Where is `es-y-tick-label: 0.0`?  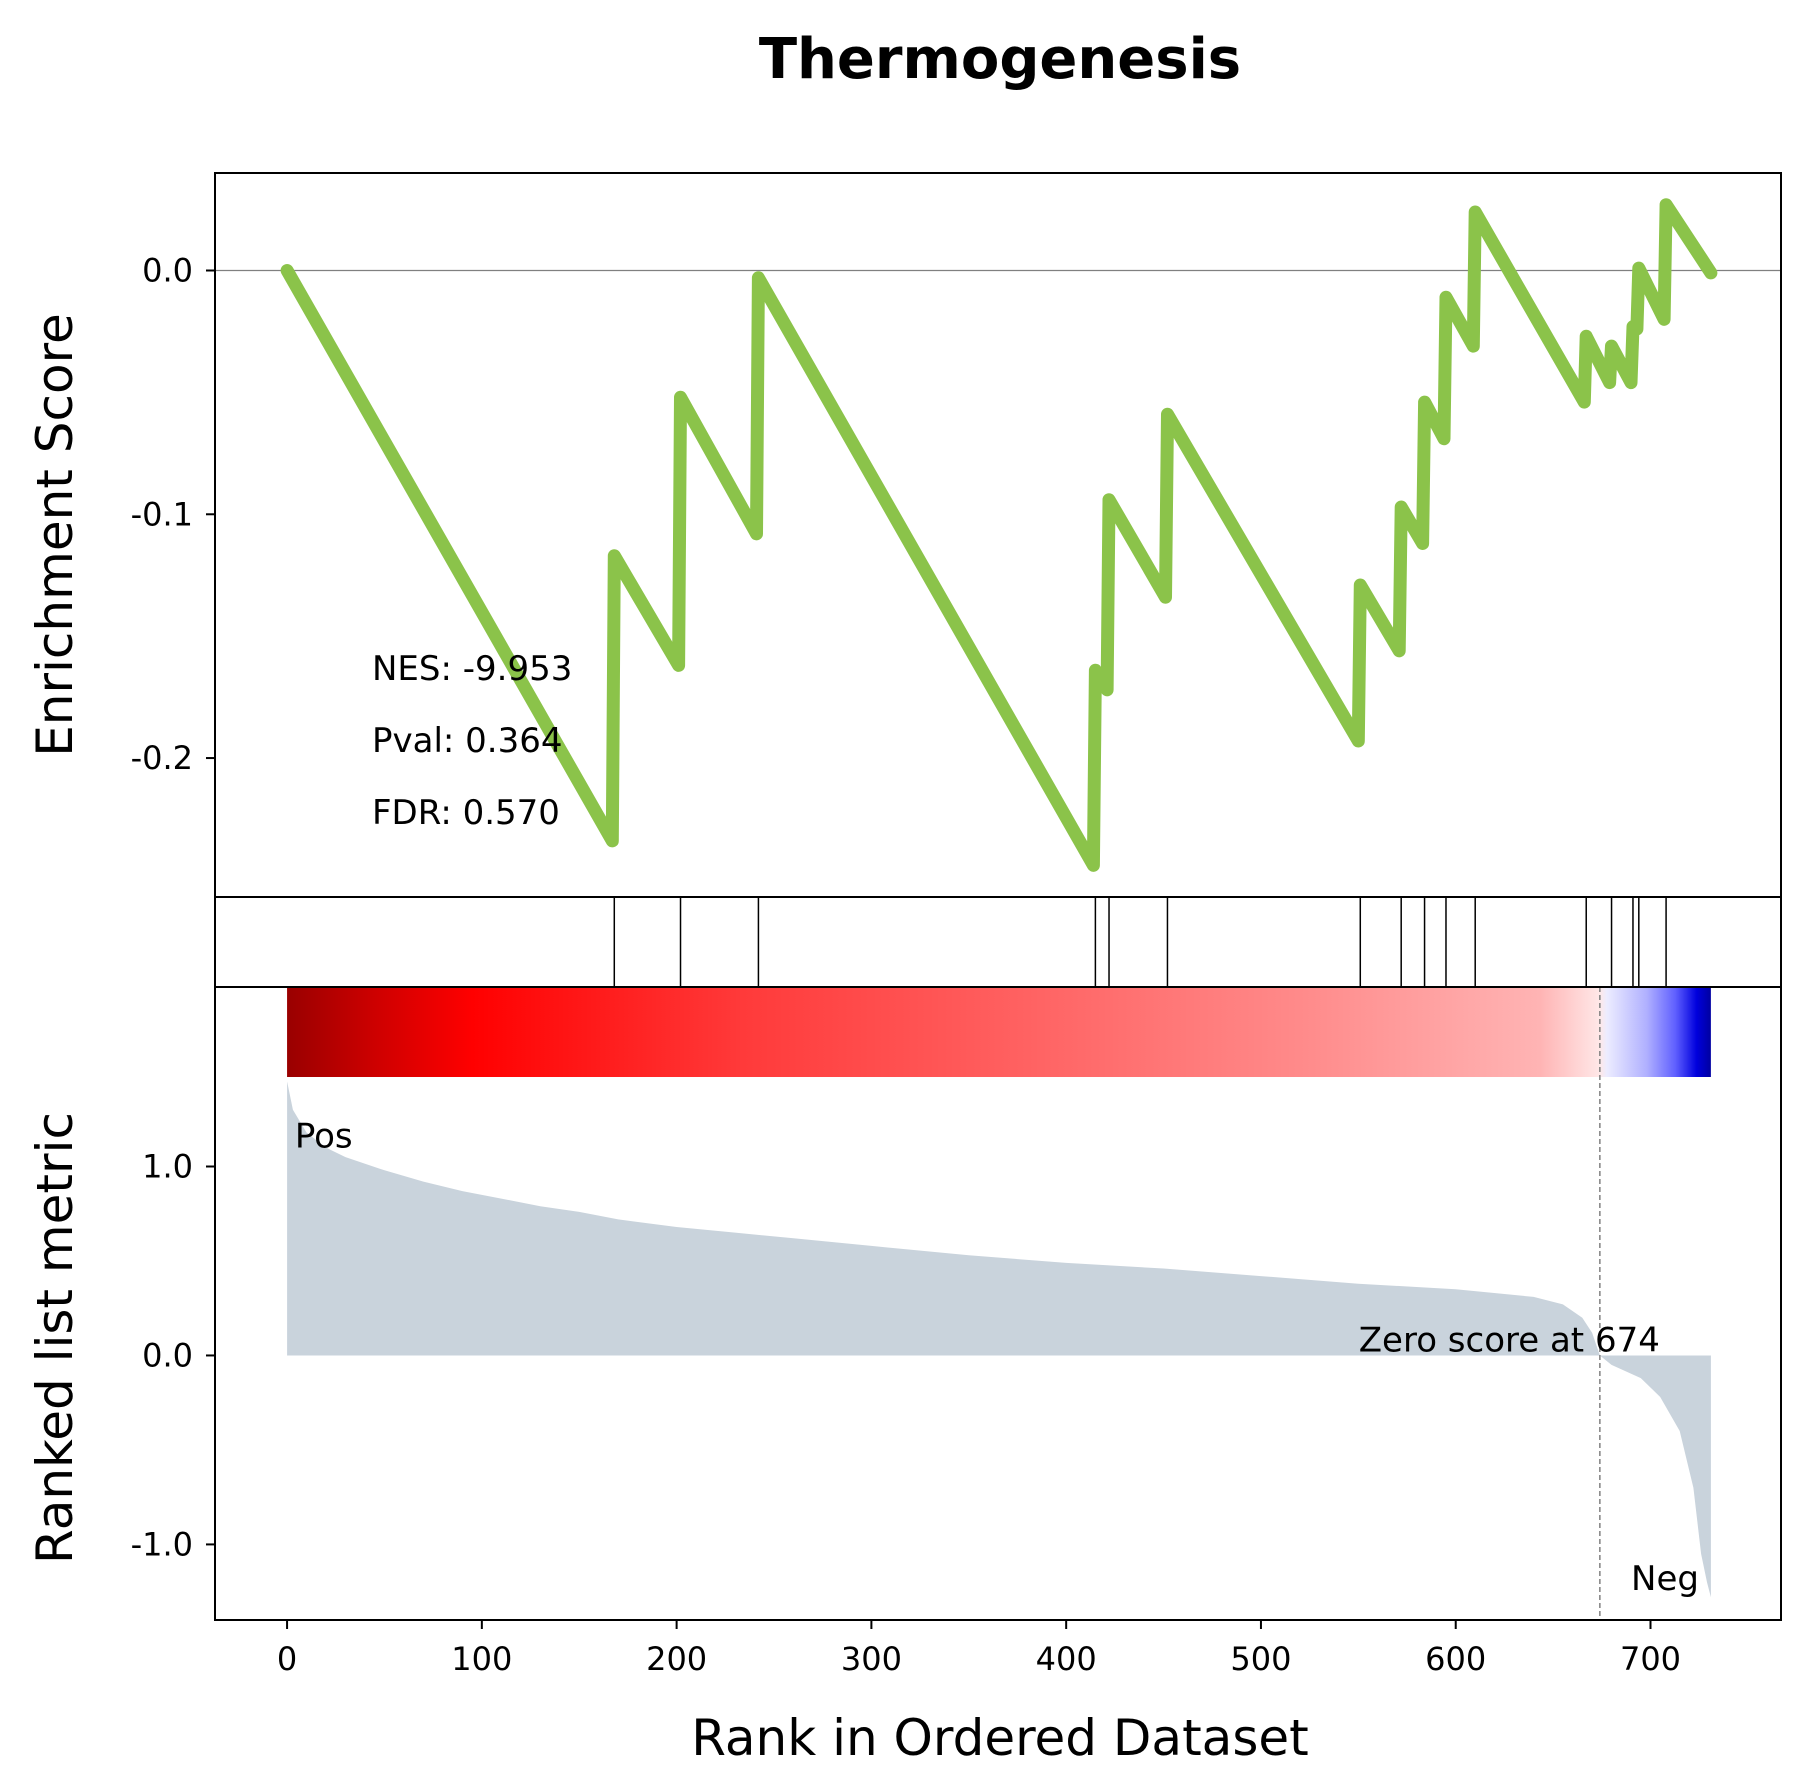
es-y-tick-label: 0.0 is located at coordinates (167, 271).